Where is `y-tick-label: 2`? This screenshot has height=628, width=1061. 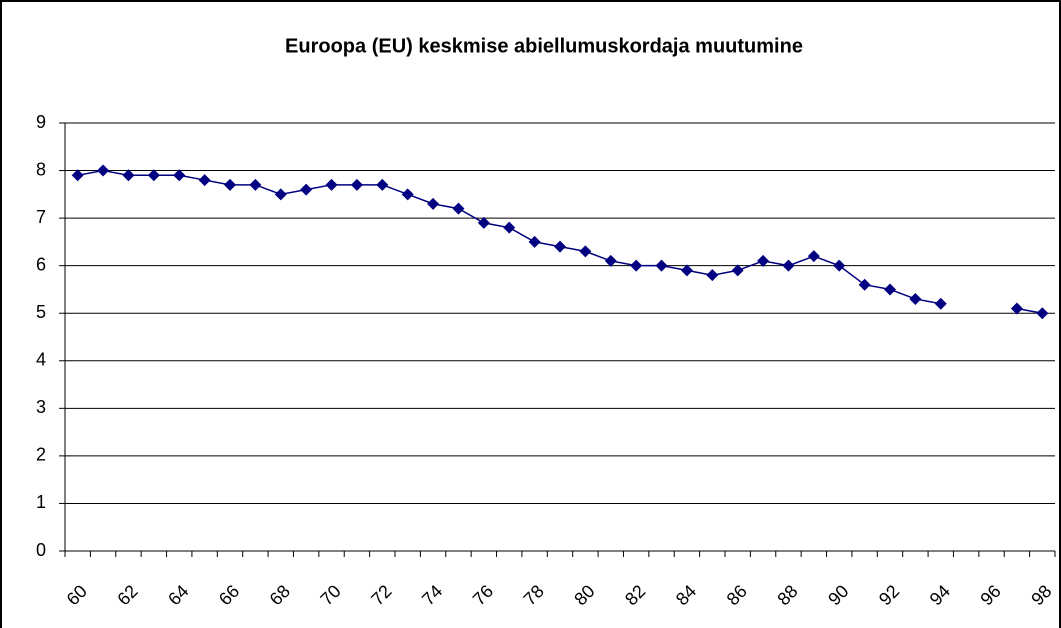 y-tick-label: 2 is located at coordinates (41, 455).